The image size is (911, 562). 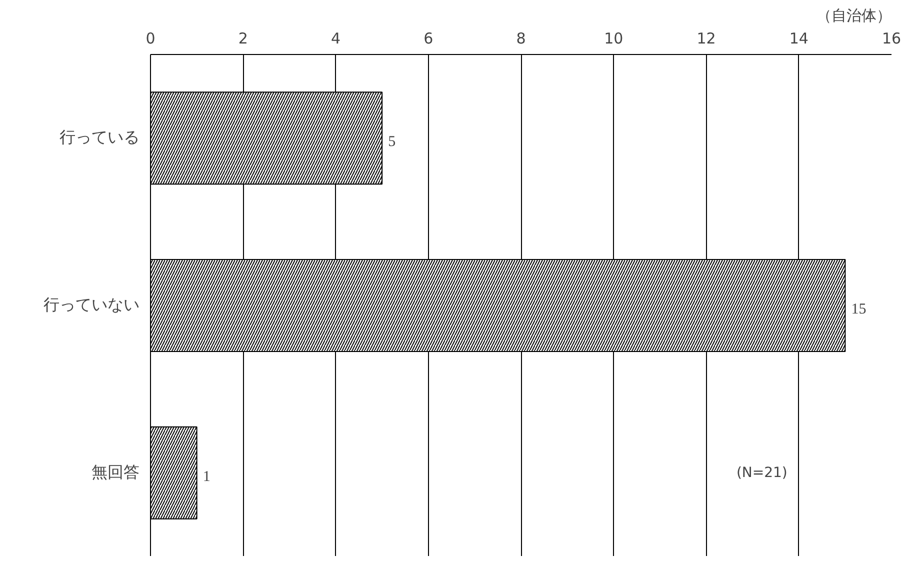 What do you see at coordinates (854, 16) in the screenshot?
I see `x-axis-title: （自治体）` at bounding box center [854, 16].